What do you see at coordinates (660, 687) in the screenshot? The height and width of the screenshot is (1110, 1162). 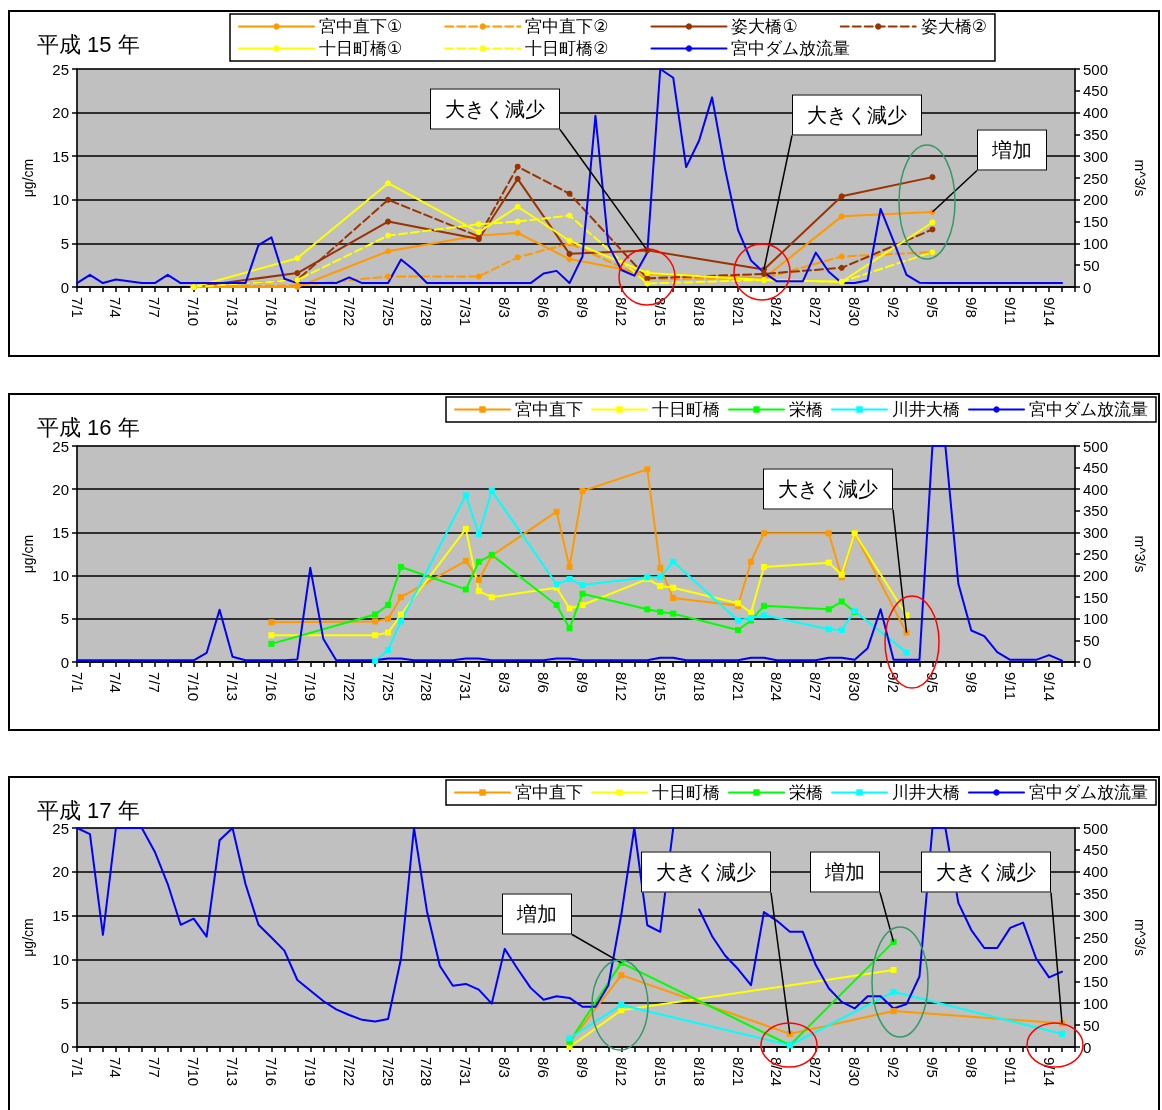 I see `x-tick-label: 8/15` at bounding box center [660, 687].